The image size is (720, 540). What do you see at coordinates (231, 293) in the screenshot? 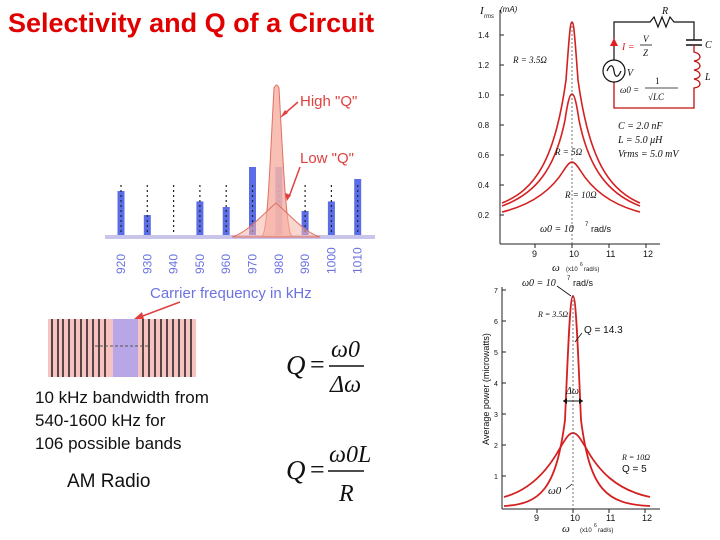
I see `spectrum-xlabel: Carrier frequency in kHz` at bounding box center [231, 293].